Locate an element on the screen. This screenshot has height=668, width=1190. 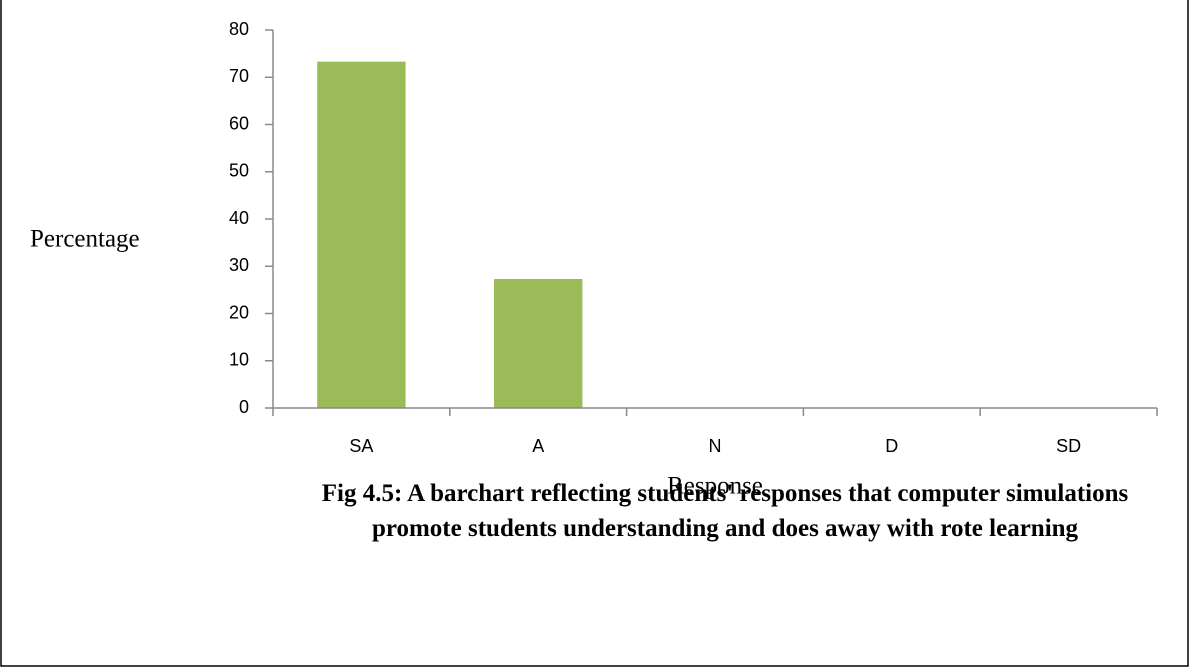
y-tick-label: 40 is located at coordinates (239, 218).